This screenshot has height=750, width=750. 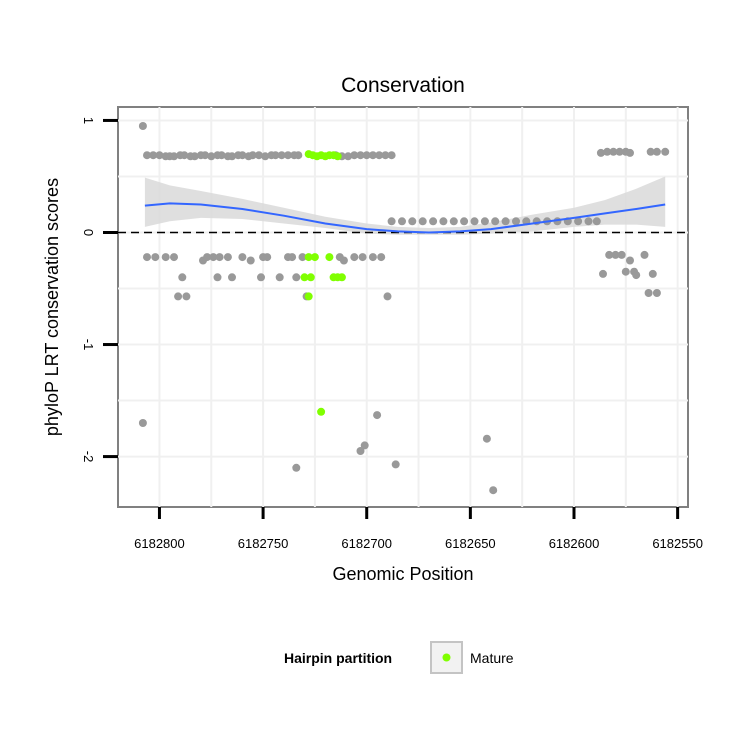 I want to click on loess-line-layer, so click(x=405, y=218).